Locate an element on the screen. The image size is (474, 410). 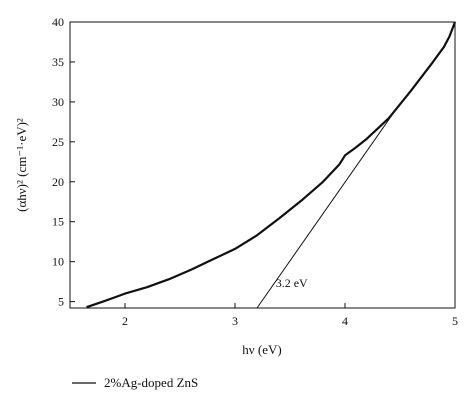
y-tick-label-25: 25 is located at coordinates (58, 142).